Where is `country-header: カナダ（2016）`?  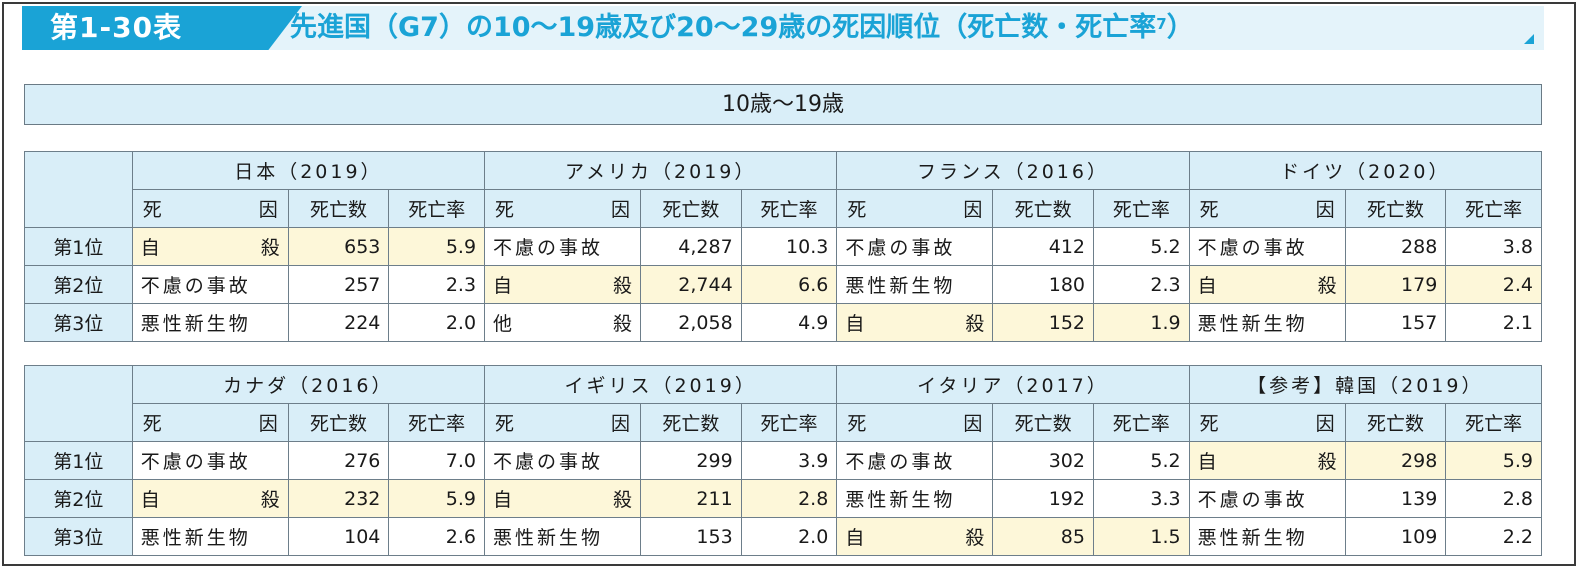 country-header: カナダ（2016） is located at coordinates (308, 384).